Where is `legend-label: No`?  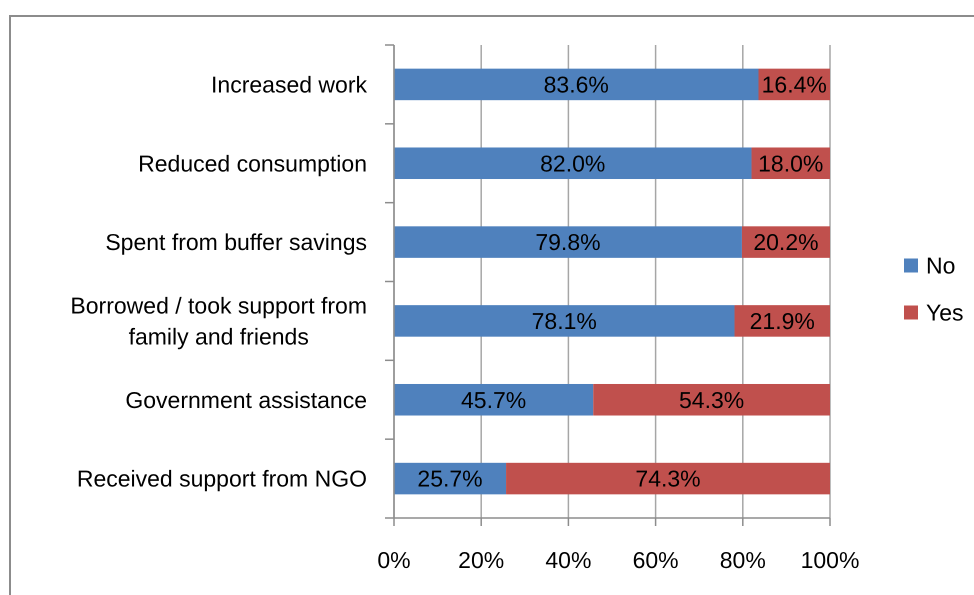
legend-label: No is located at coordinates (941, 265).